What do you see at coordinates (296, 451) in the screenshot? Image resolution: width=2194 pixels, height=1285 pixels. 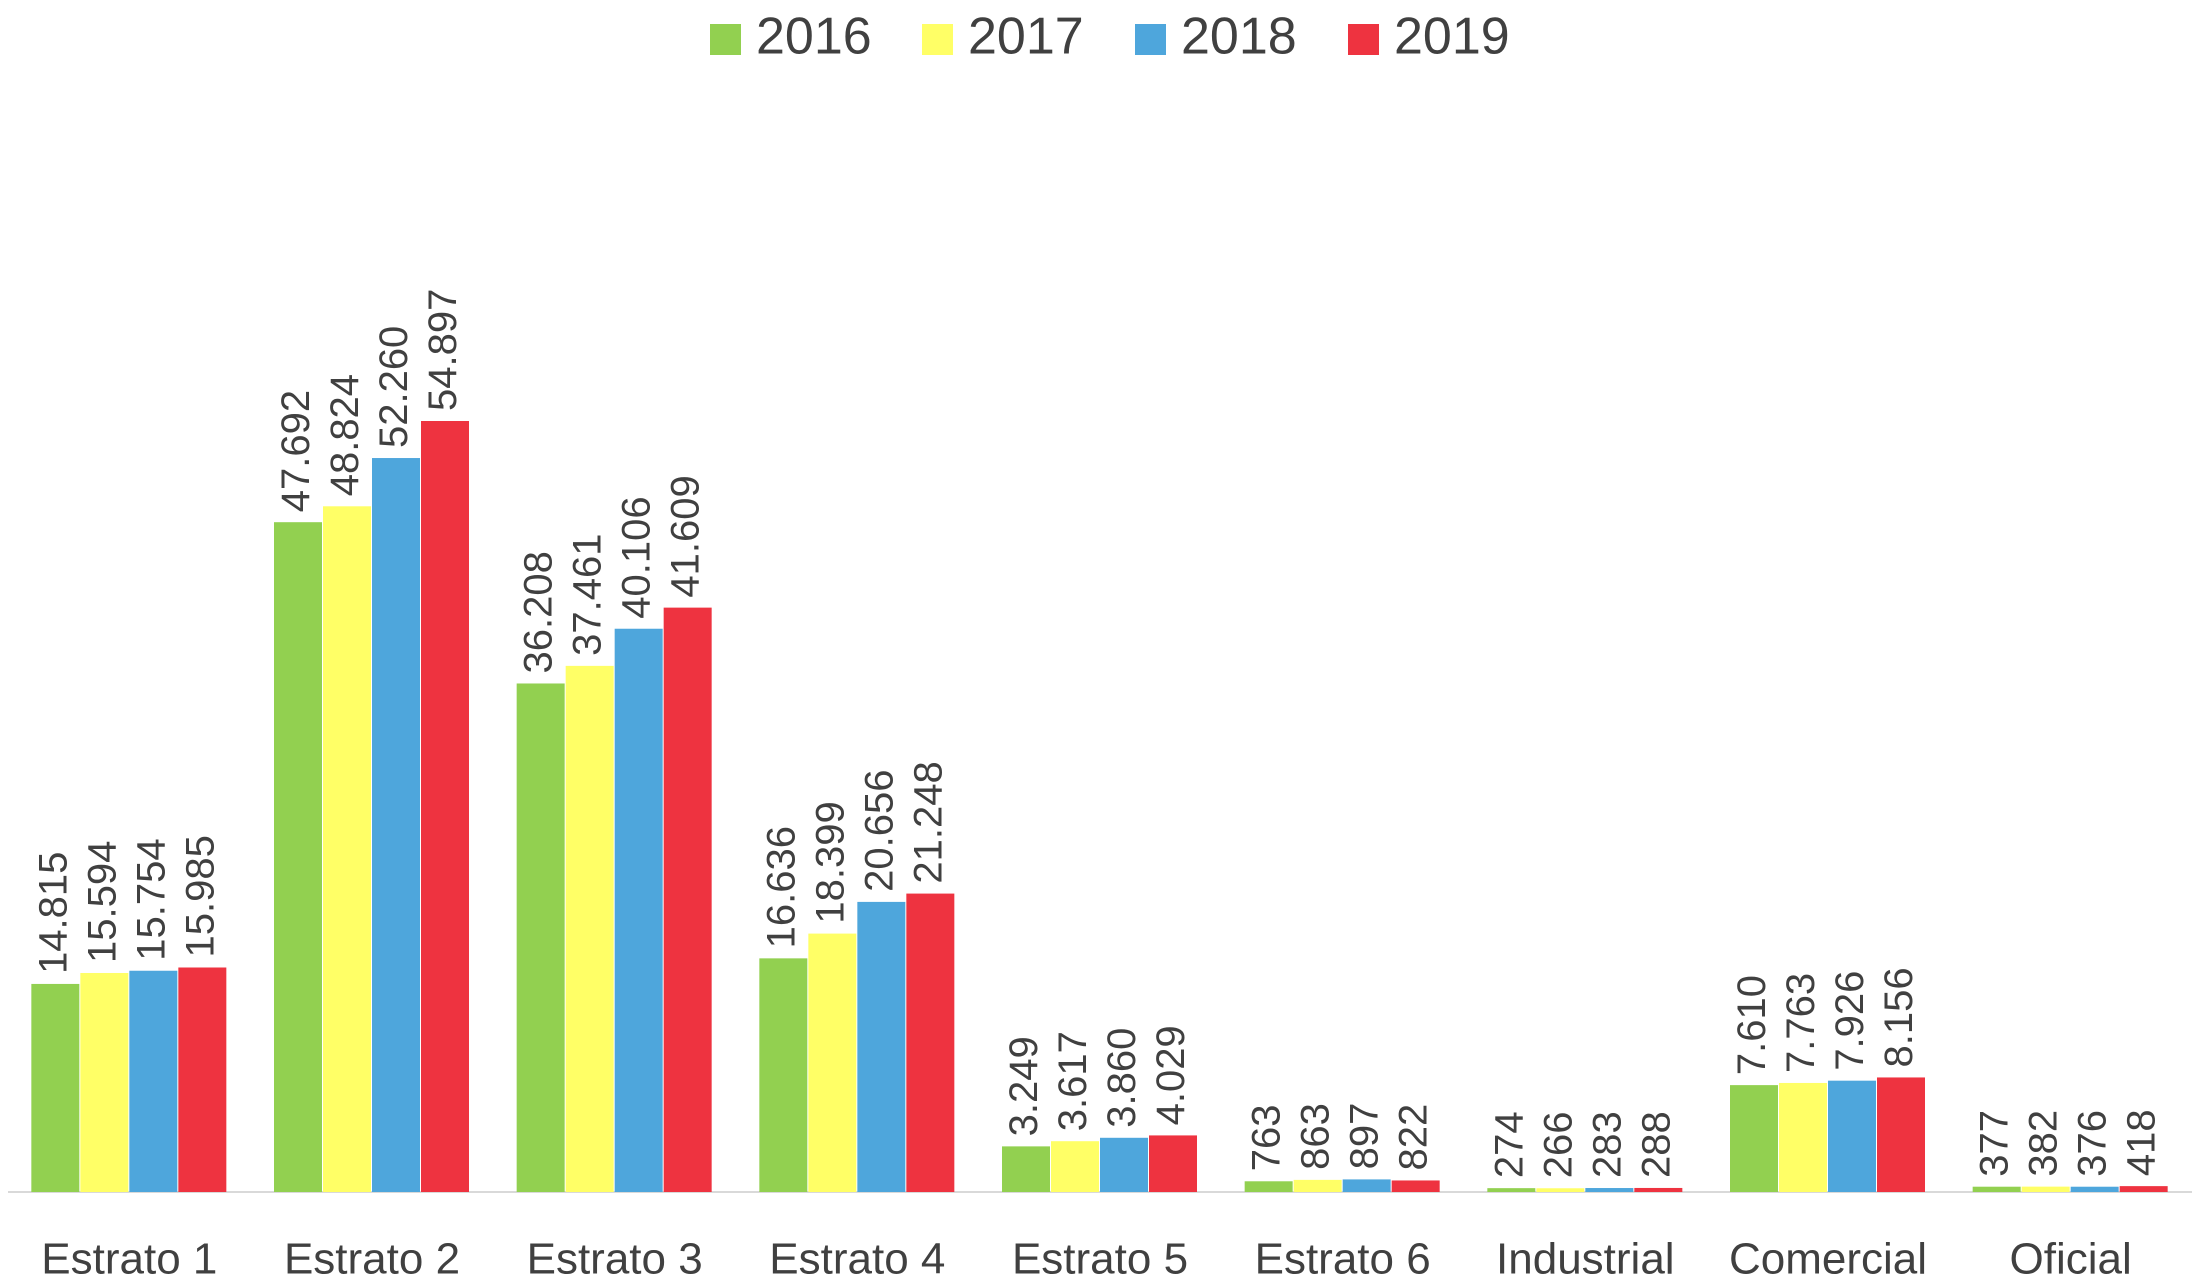 I see `value-label: 47.692` at bounding box center [296, 451].